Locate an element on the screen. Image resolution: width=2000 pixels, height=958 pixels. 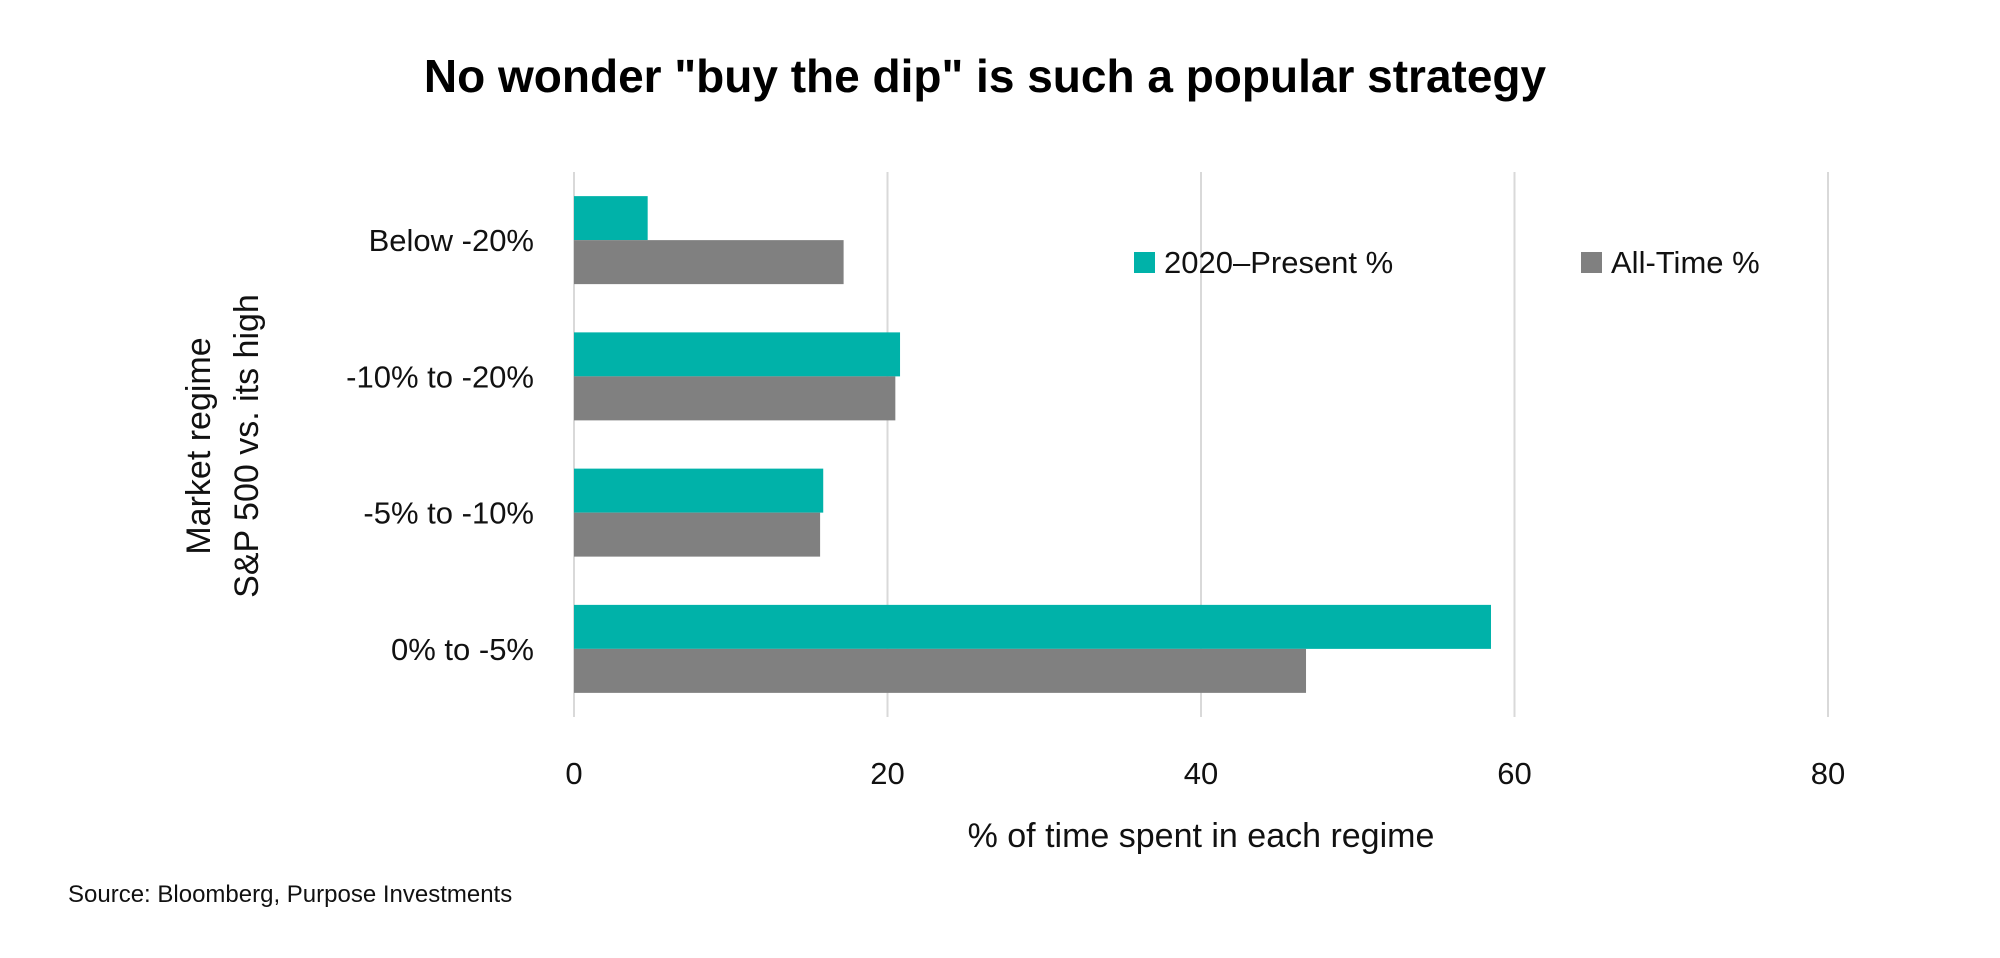
x-tick-label: 0 is located at coordinates (573, 773).